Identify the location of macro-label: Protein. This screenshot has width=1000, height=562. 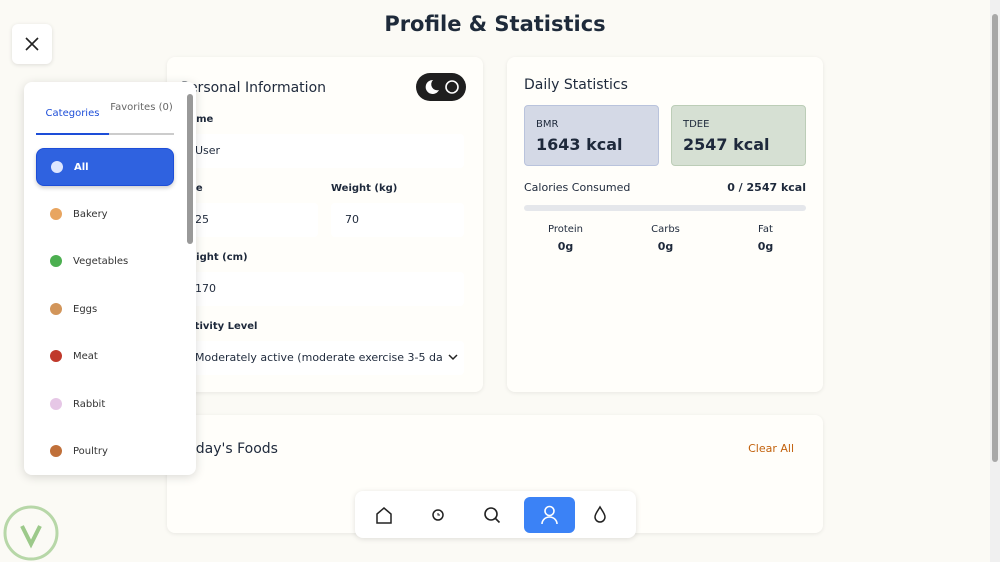
(565, 229).